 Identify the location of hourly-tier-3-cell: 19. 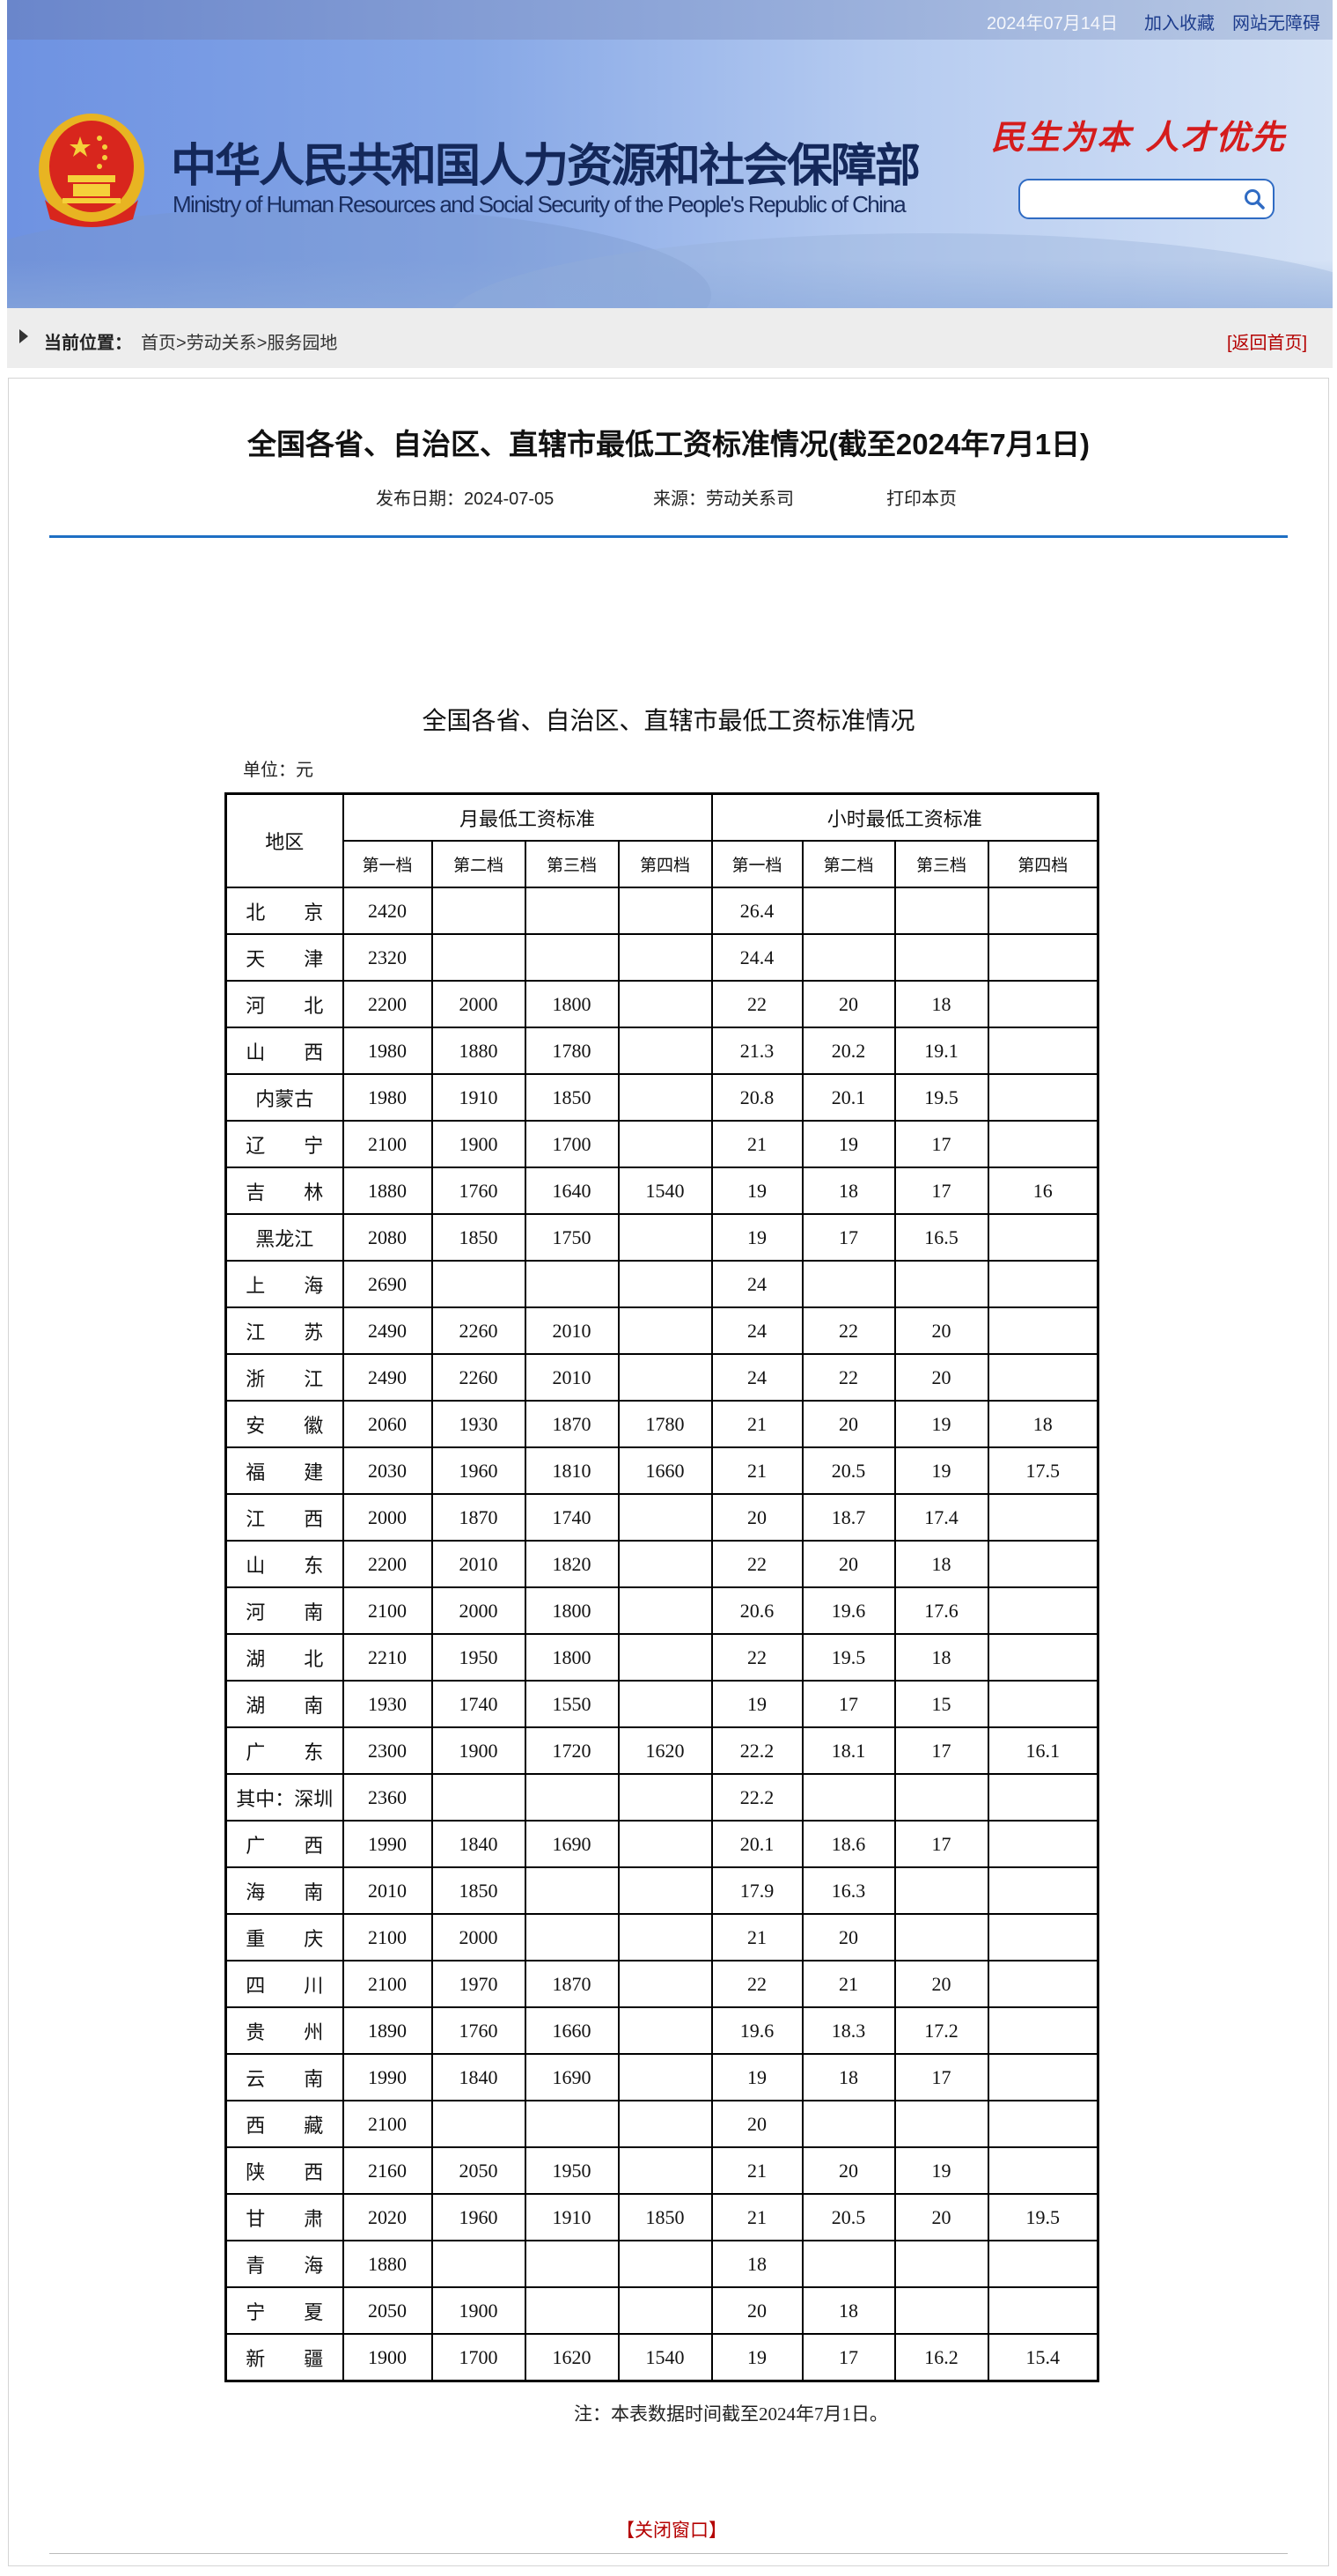
(941, 1471).